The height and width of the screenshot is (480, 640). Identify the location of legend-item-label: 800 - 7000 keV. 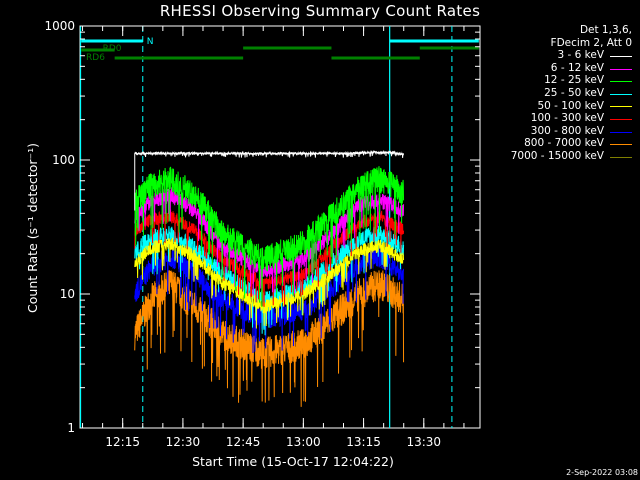
(564, 143).